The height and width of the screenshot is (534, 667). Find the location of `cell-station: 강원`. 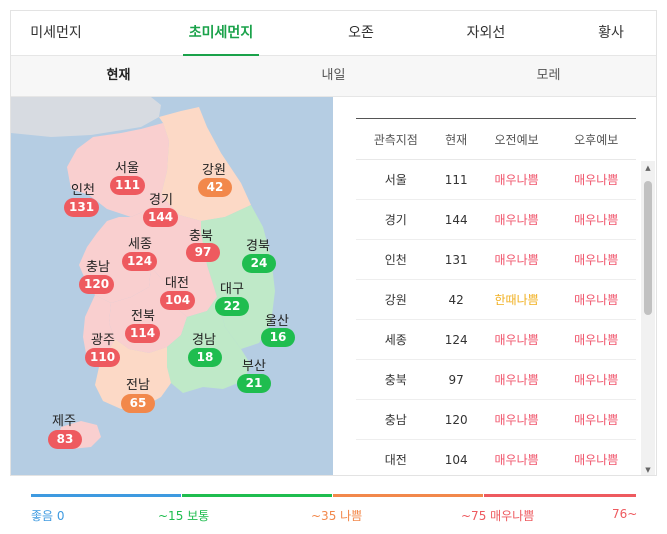

cell-station: 강원 is located at coordinates (396, 299).